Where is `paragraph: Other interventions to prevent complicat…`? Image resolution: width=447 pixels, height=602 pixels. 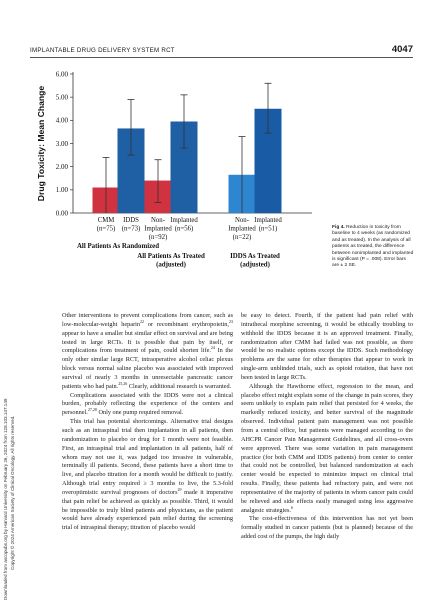 paragraph: Other interventions to prevent complicat… is located at coordinates (148, 351).